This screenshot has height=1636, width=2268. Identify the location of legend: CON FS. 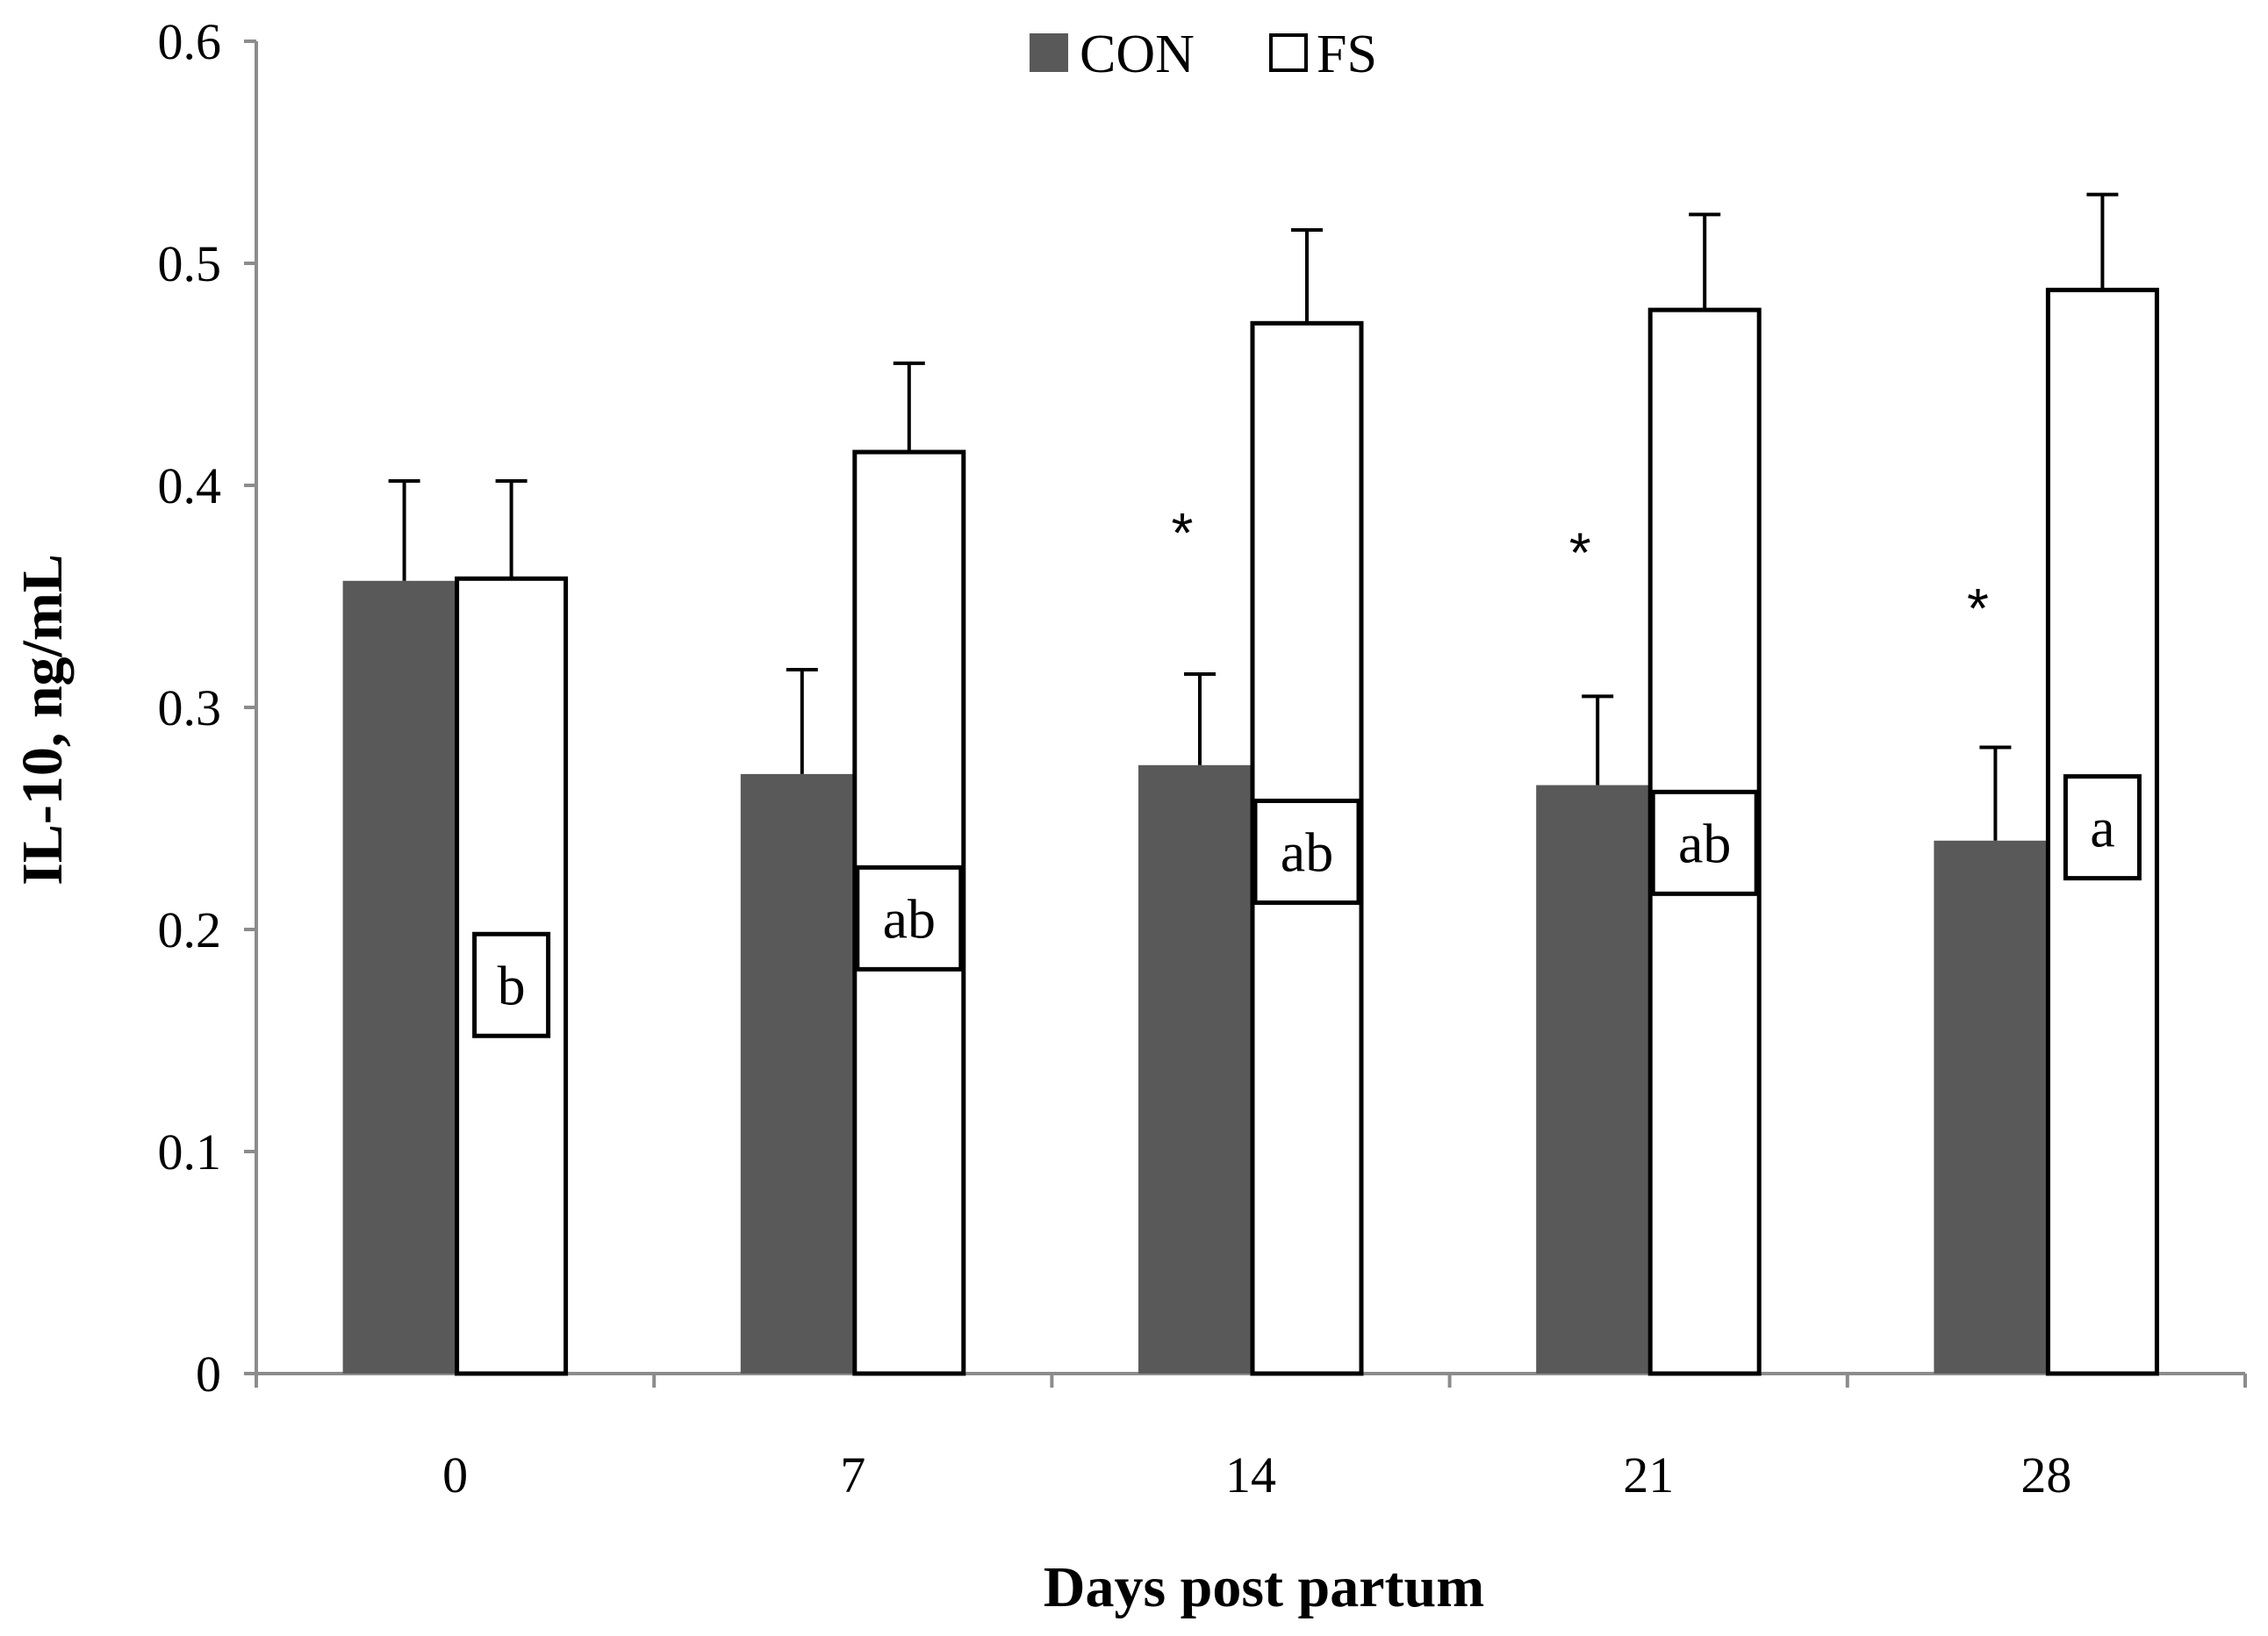
(1203, 54).